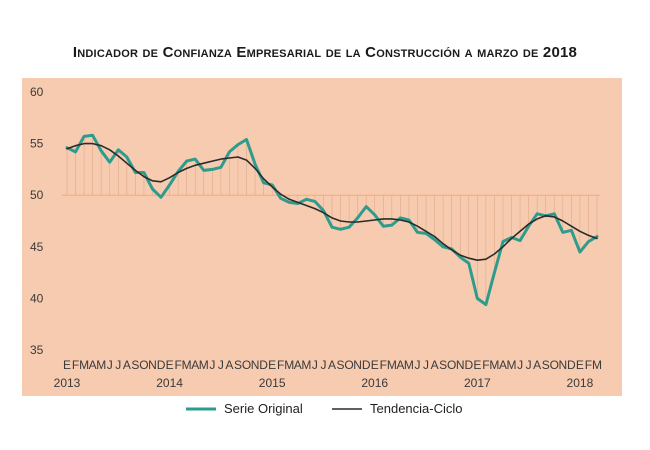  Describe the element at coordinates (374, 383) in the screenshot. I see `x-year-label: 2016` at that location.